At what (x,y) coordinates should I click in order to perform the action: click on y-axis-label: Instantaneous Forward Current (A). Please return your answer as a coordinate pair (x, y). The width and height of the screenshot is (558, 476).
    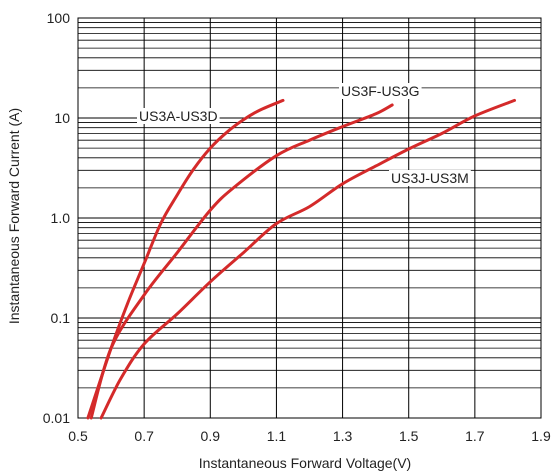
    Looking at the image, I should click on (14, 216).